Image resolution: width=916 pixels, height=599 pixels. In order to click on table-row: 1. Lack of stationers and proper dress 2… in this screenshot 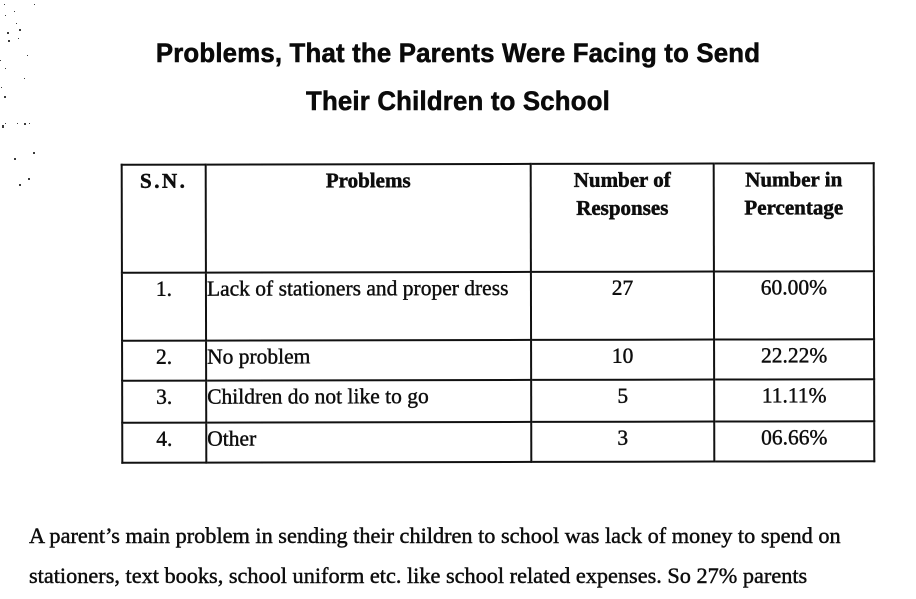, I will do `click(498, 306)`.